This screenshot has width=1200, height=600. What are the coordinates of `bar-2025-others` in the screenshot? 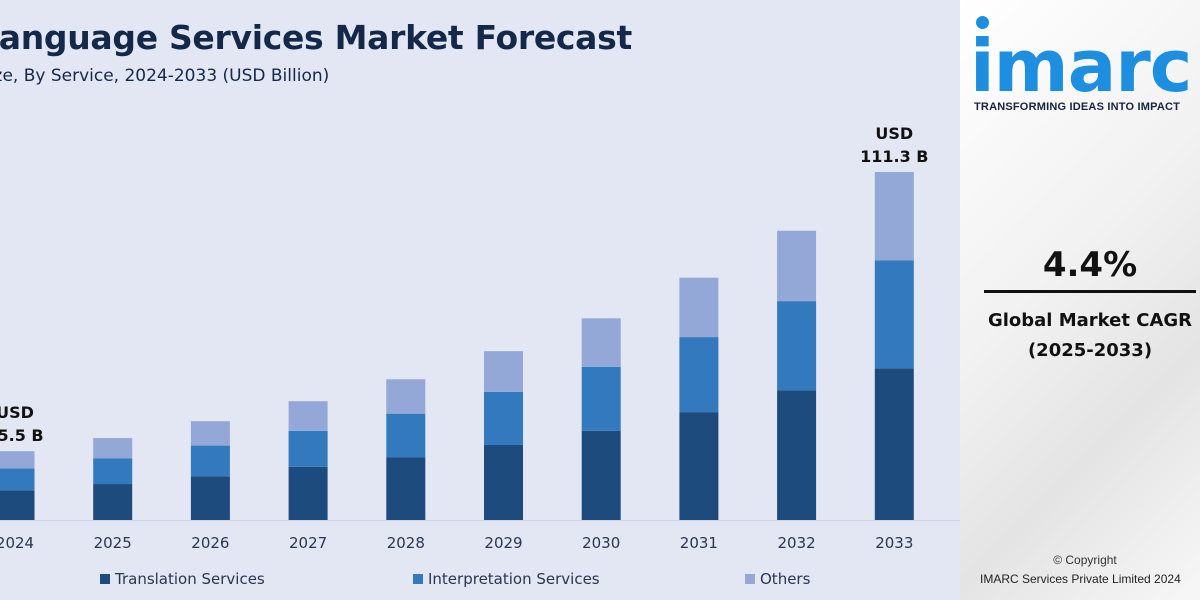 It's located at (113, 448).